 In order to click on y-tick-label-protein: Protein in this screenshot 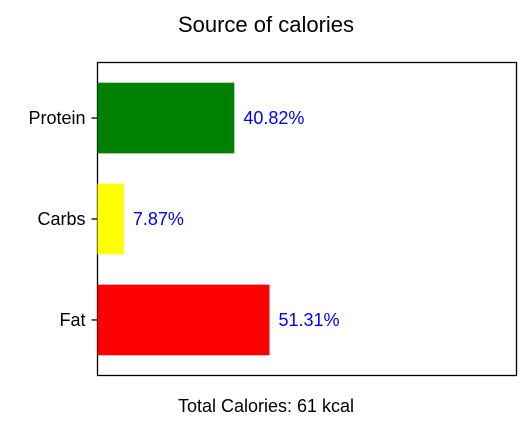, I will do `click(56, 118)`.